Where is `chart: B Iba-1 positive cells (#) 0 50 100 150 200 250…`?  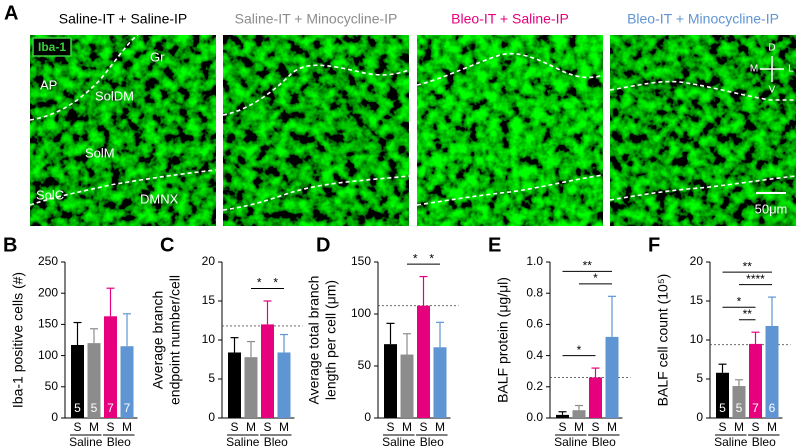
chart: B Iba-1 positive cells (#) 0 50 100 150 200 250… is located at coordinates (70, 341).